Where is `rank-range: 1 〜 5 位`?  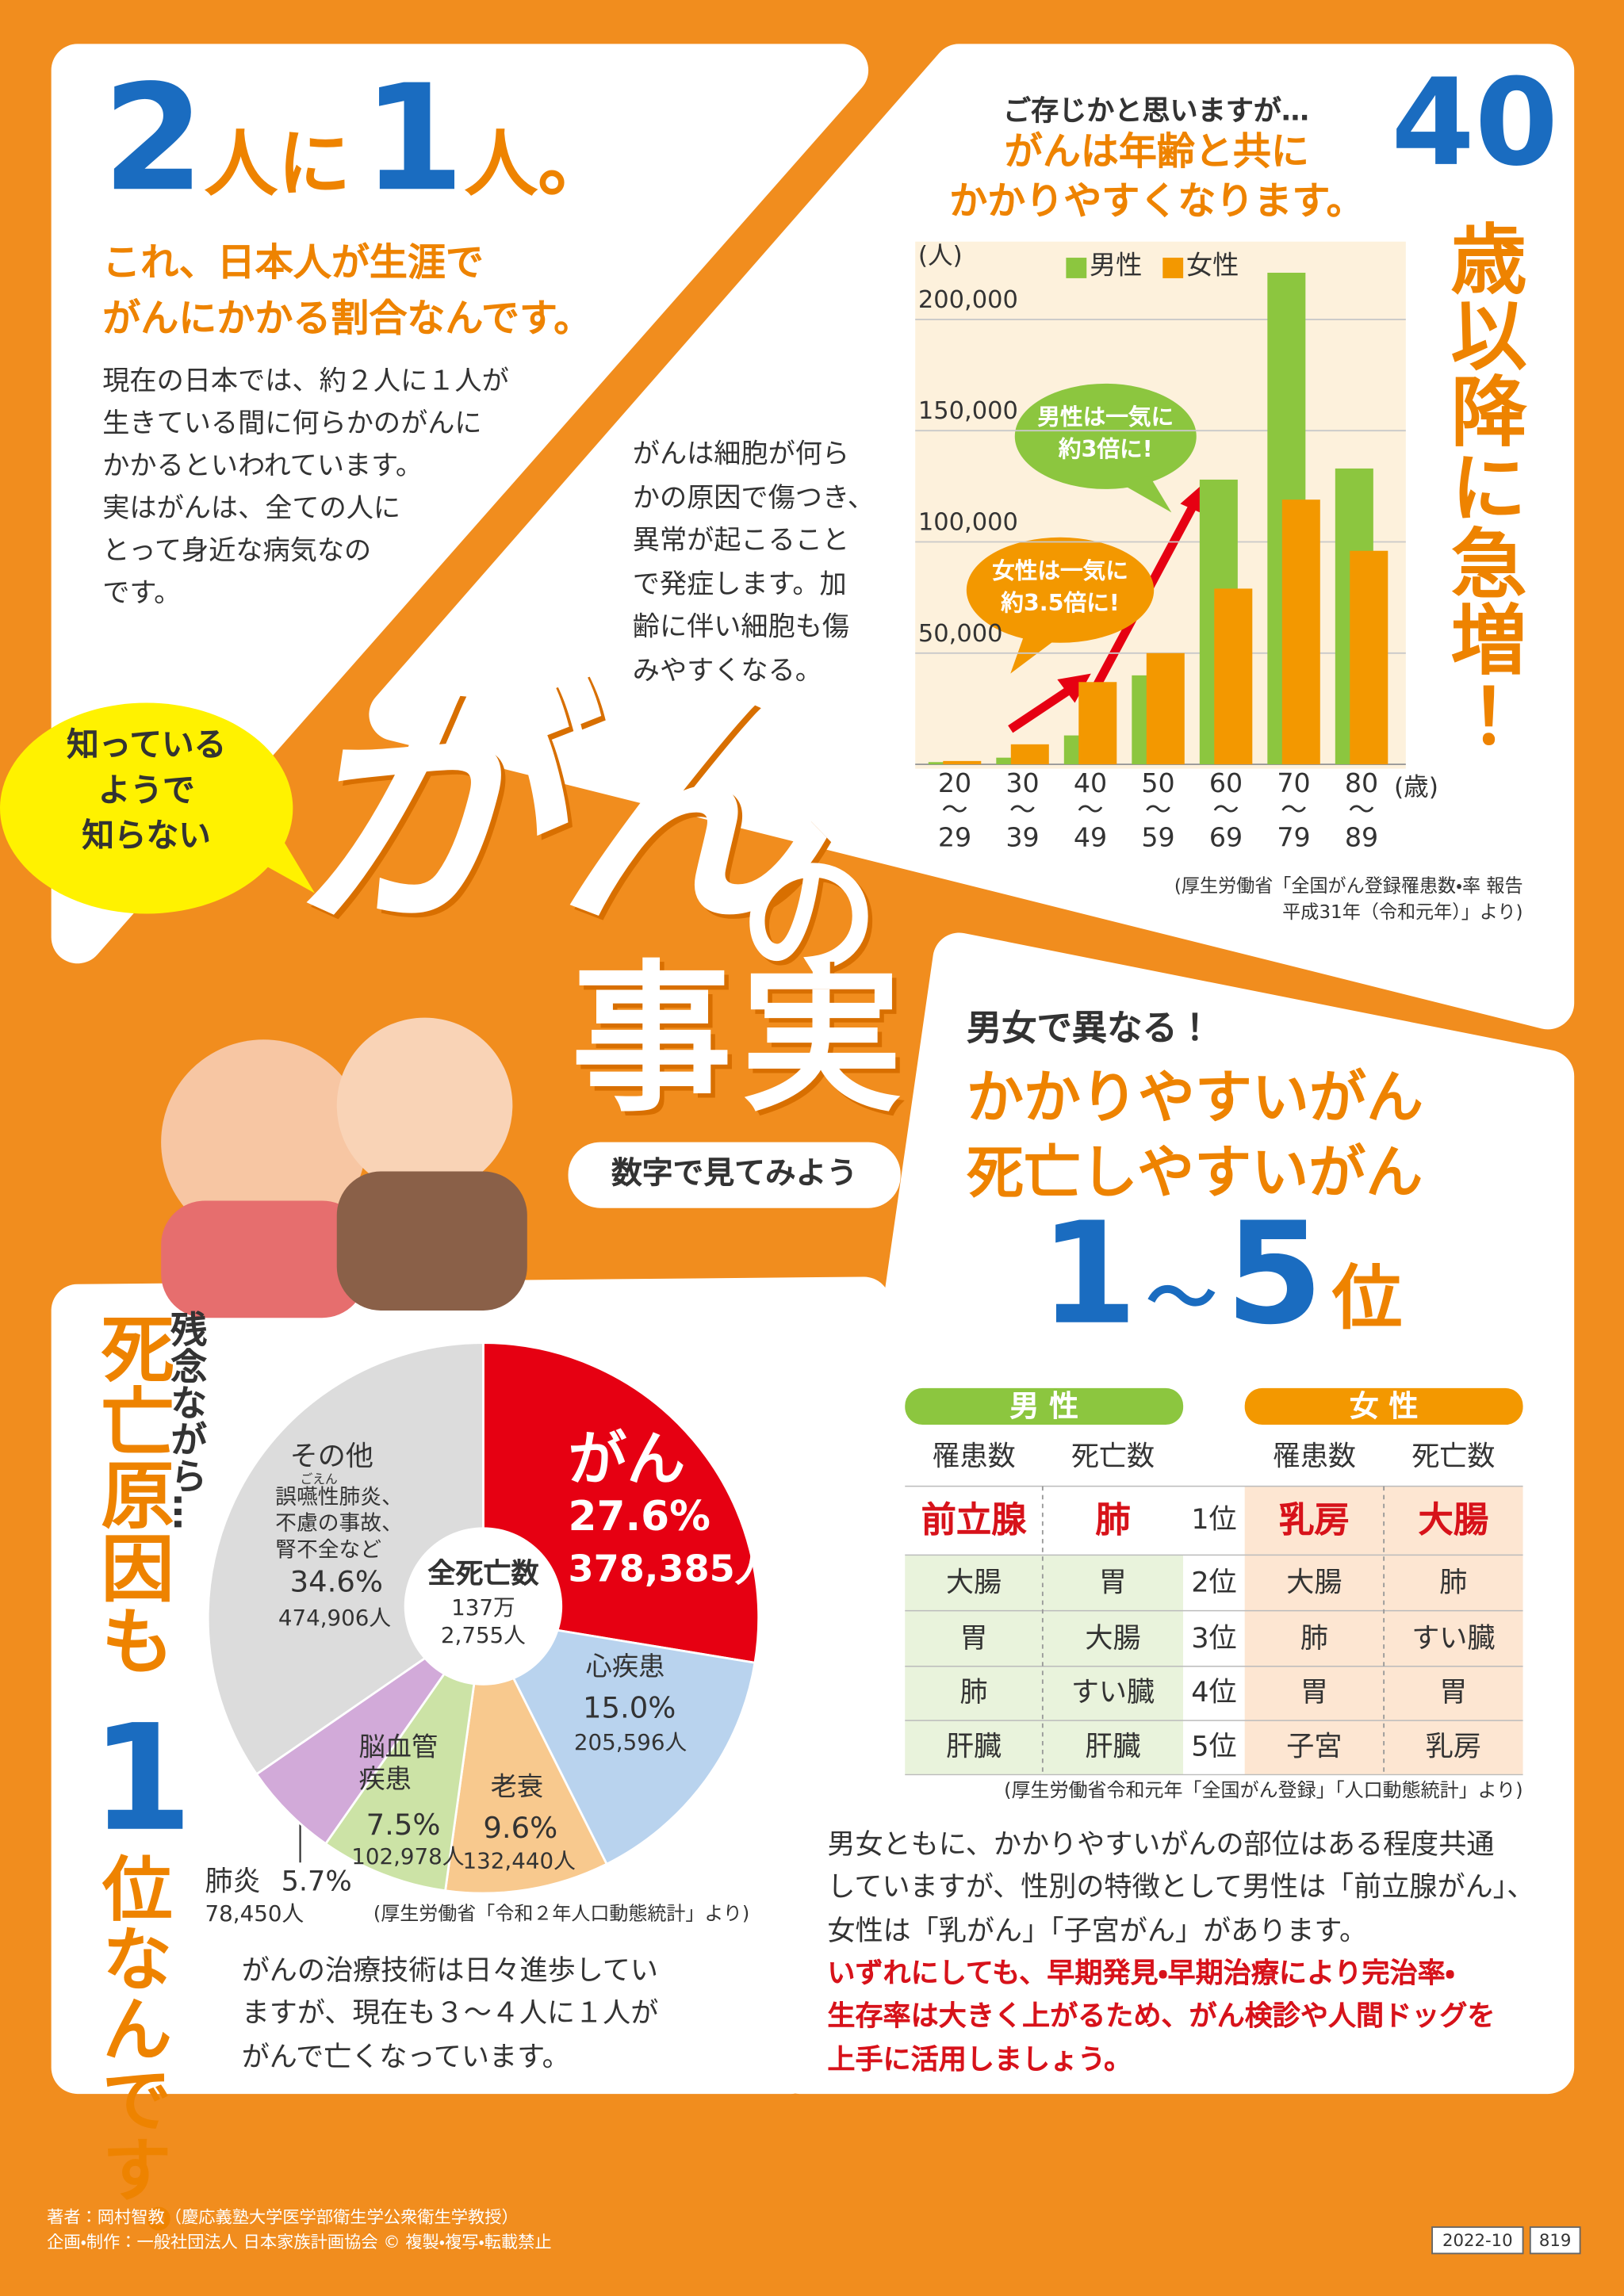 rank-range: 1 〜 5 位 is located at coordinates (1221, 1275).